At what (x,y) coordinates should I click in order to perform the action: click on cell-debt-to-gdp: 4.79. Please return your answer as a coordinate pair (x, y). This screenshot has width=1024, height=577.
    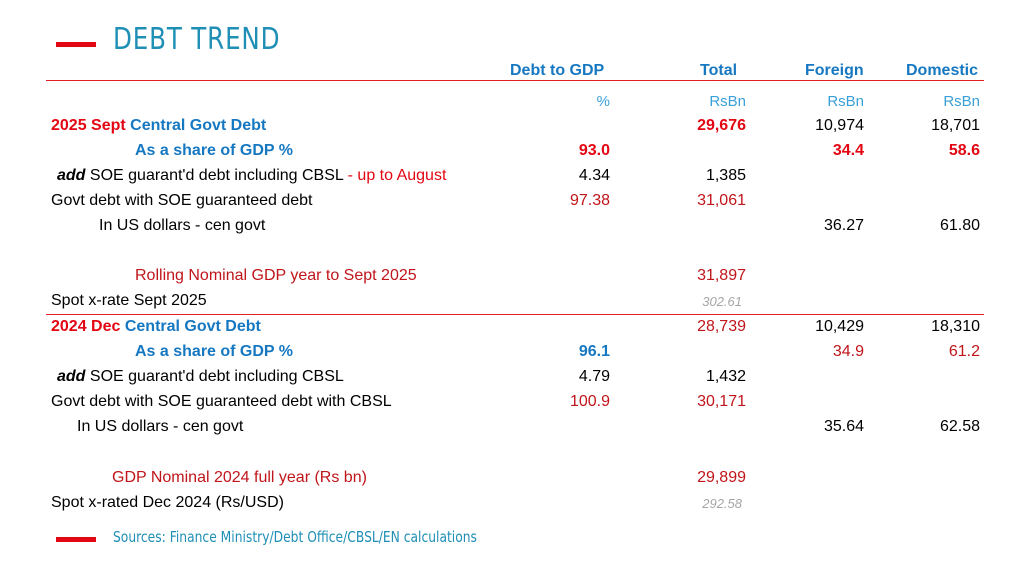
    Looking at the image, I should click on (594, 376).